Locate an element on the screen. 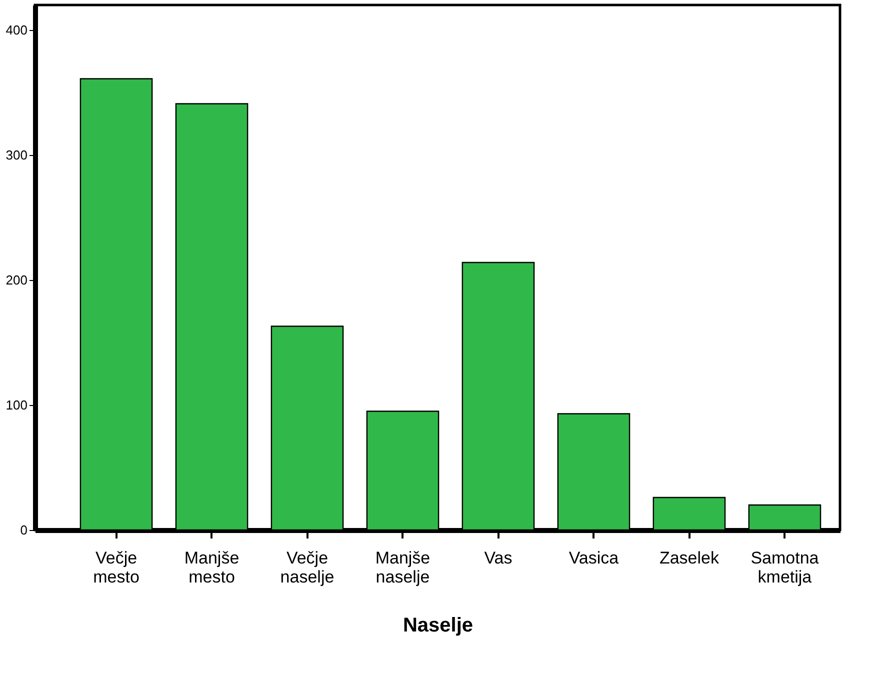 The image size is (880, 692). x-tick-label: Manjše naselje is located at coordinates (402, 567).